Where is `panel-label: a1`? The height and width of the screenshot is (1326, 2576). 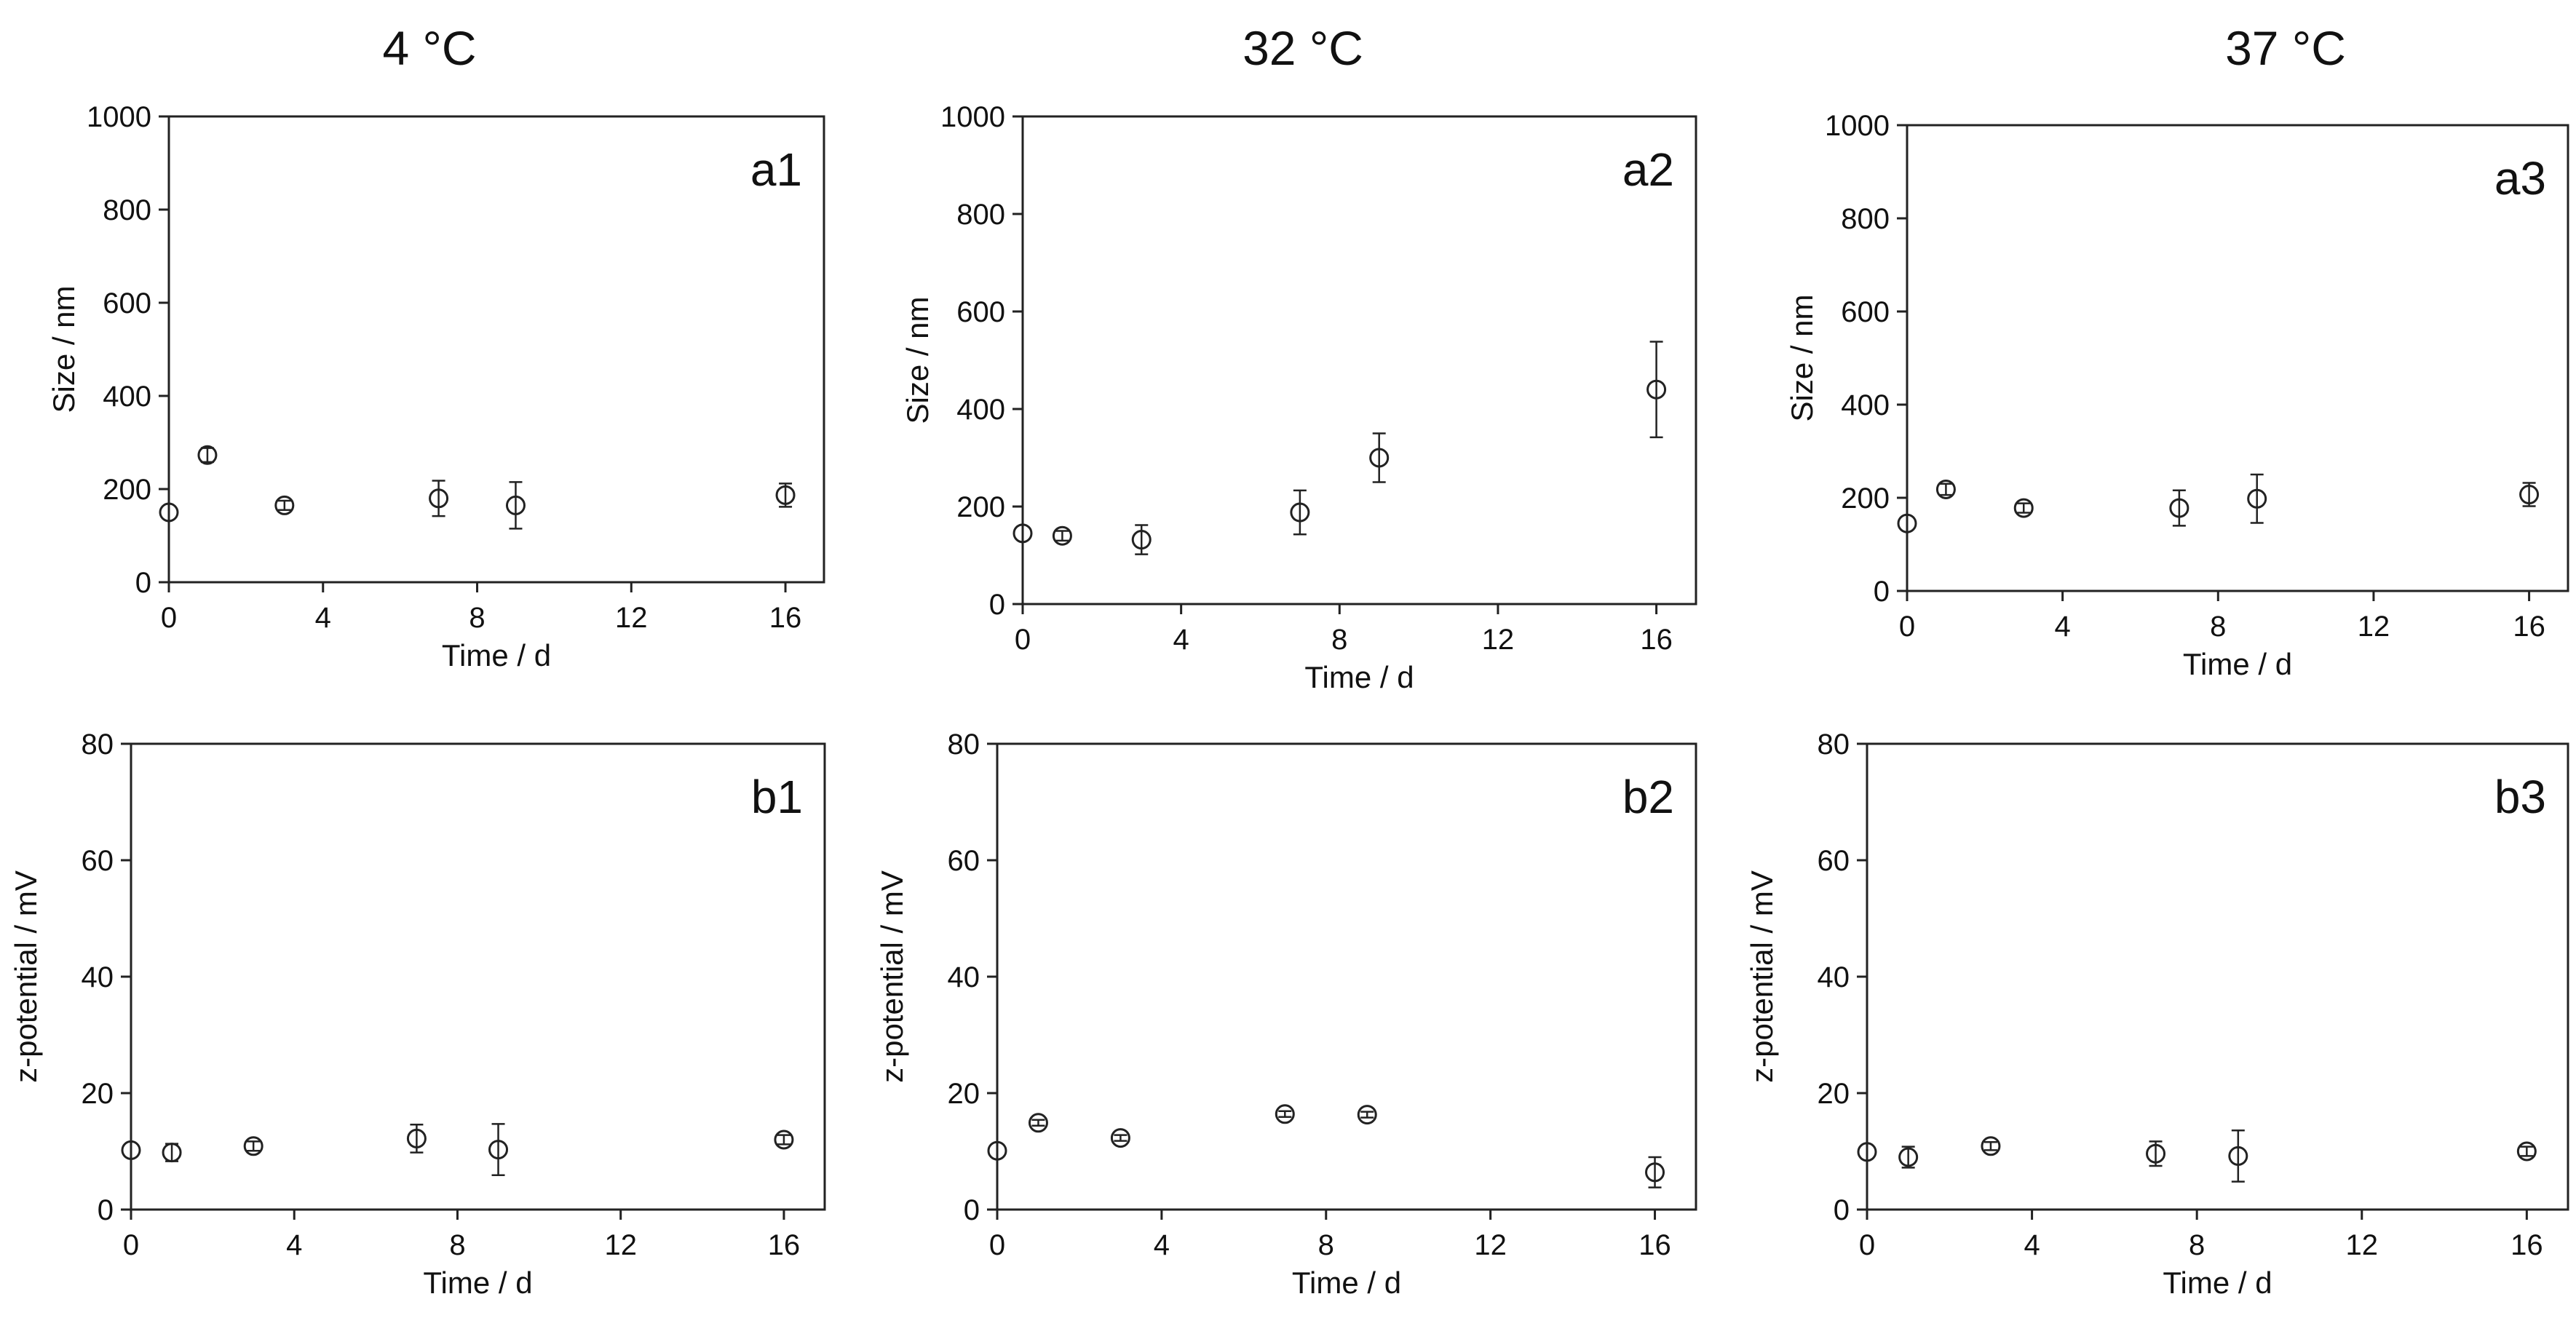
panel-label: a1 is located at coordinates (776, 169).